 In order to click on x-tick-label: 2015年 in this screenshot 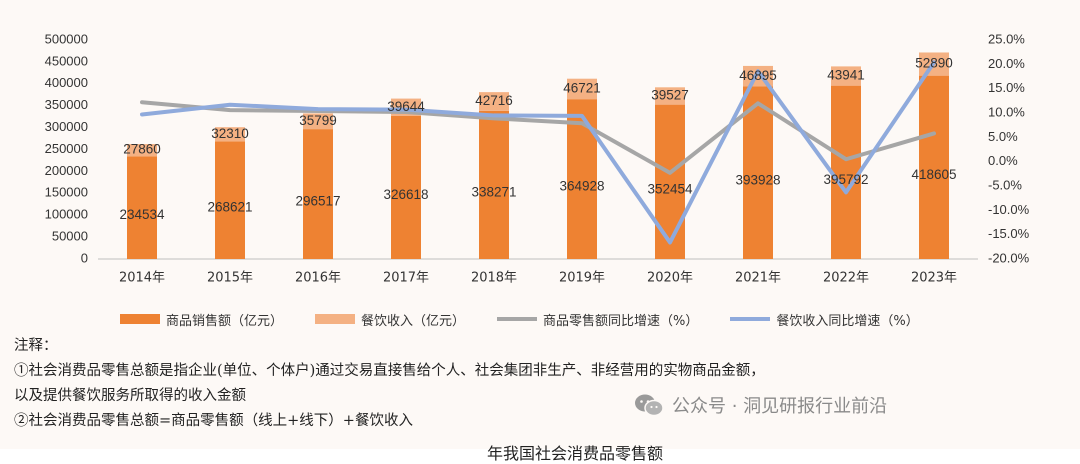, I will do `click(230, 278)`.